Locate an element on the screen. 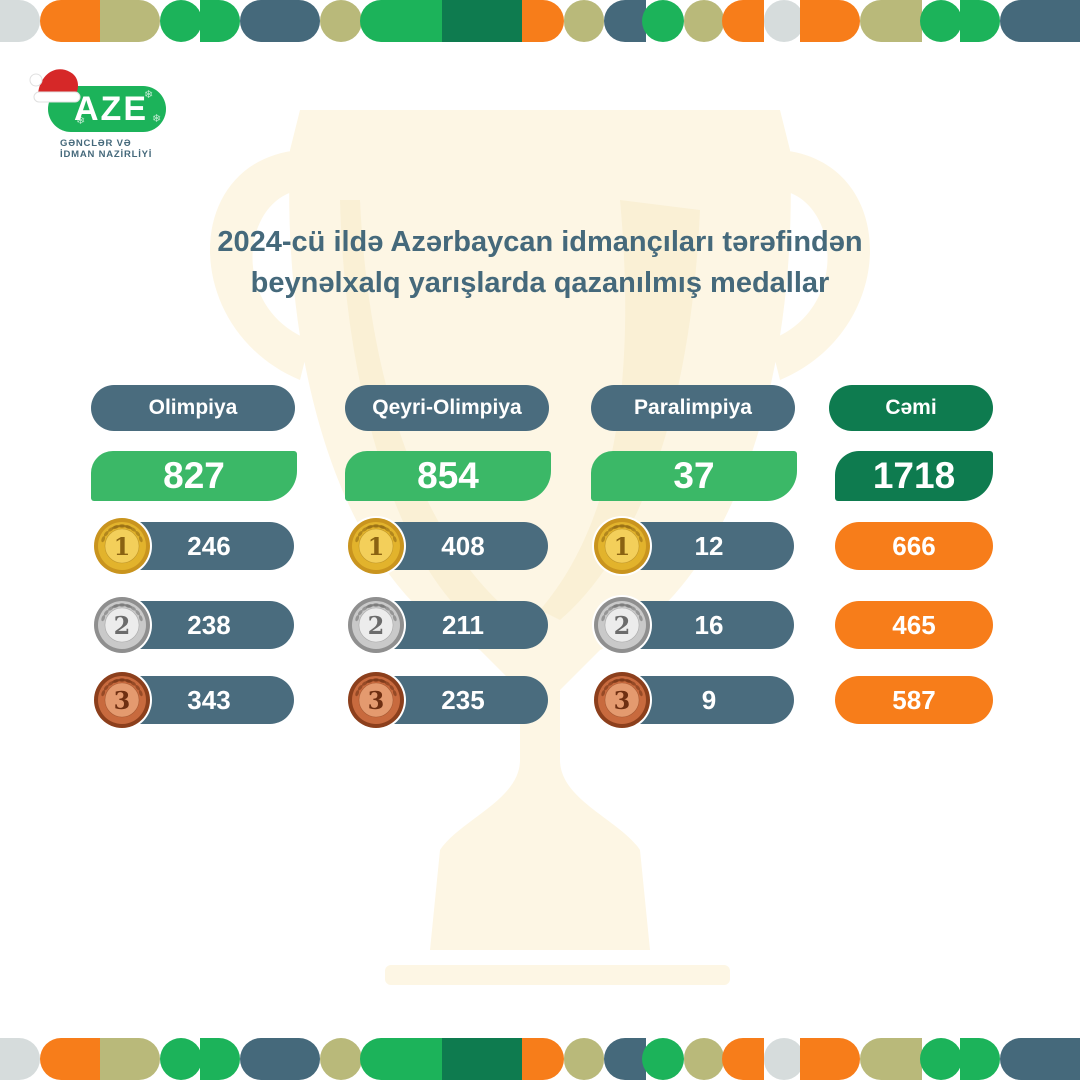 This screenshot has width=1080, height=1080. category-paralympic: Paralimpiya 37 12 1 16 2 9 3 is located at coordinates (694, 557).